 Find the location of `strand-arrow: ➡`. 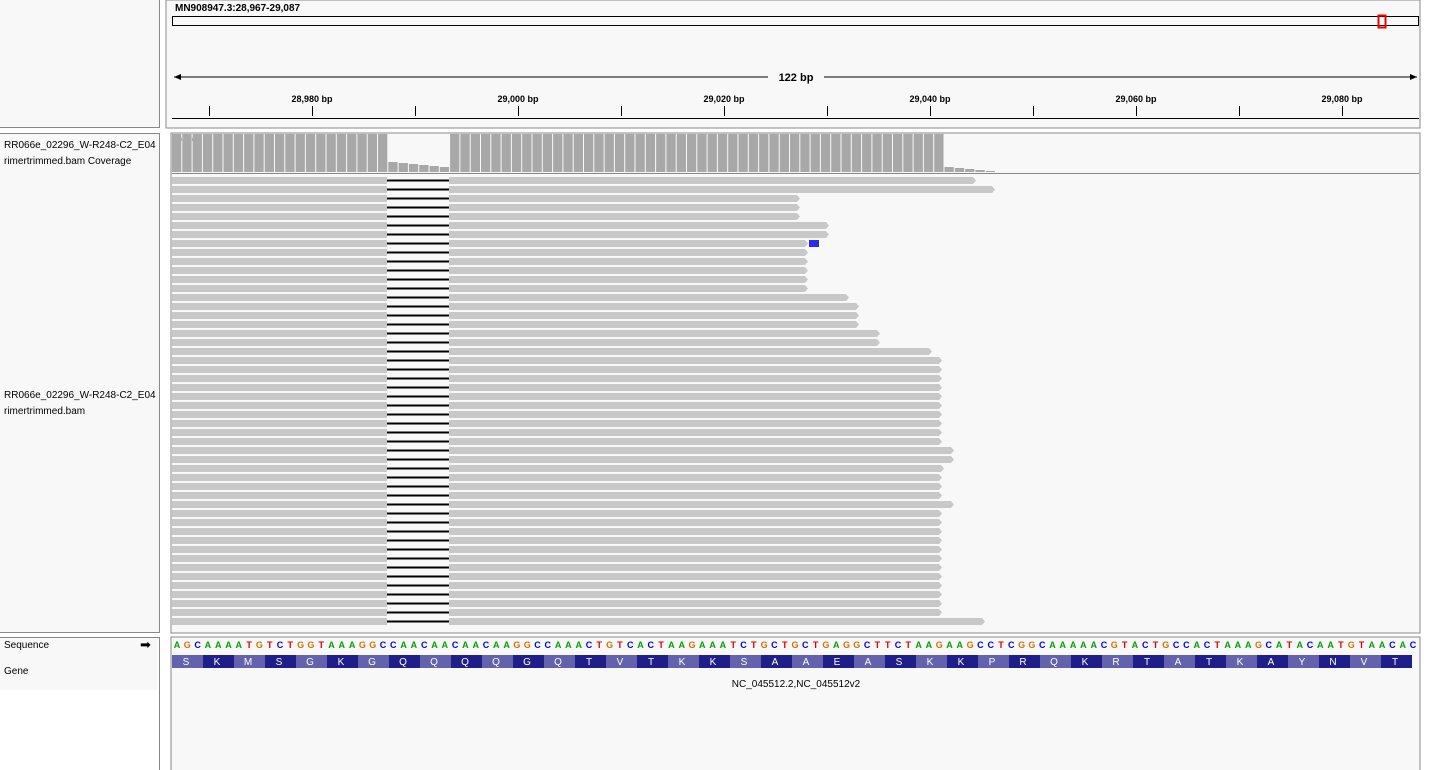

strand-arrow: ➡ is located at coordinates (145, 644).